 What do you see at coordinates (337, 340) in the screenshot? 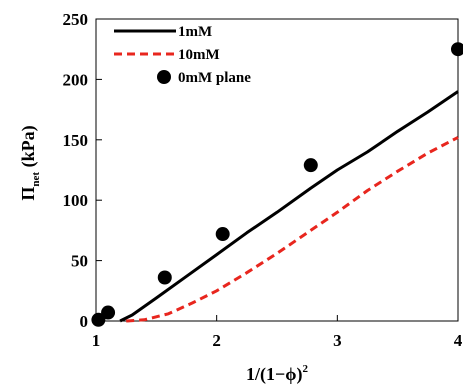
I see `x-tick-label: 3` at bounding box center [337, 340].